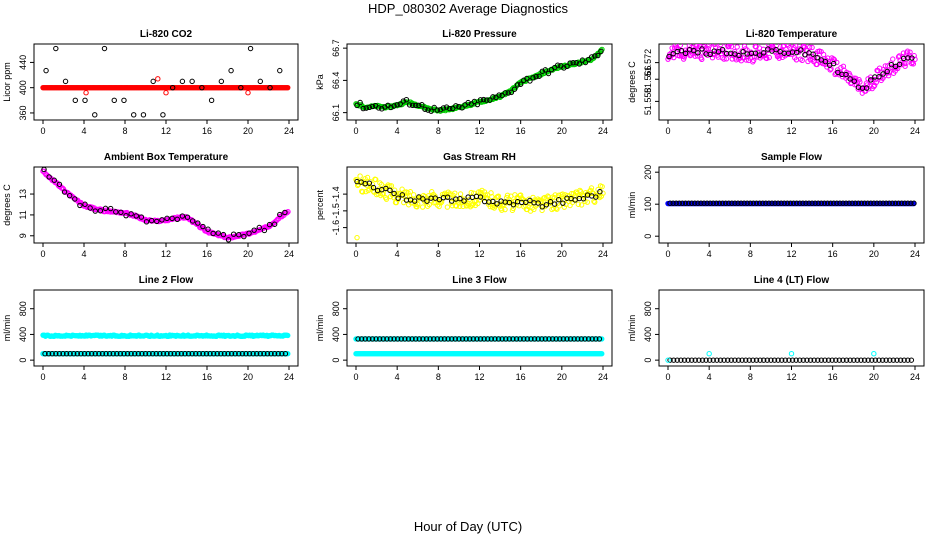 The image size is (936, 540). I want to click on outlier-point, so click(357, 237).